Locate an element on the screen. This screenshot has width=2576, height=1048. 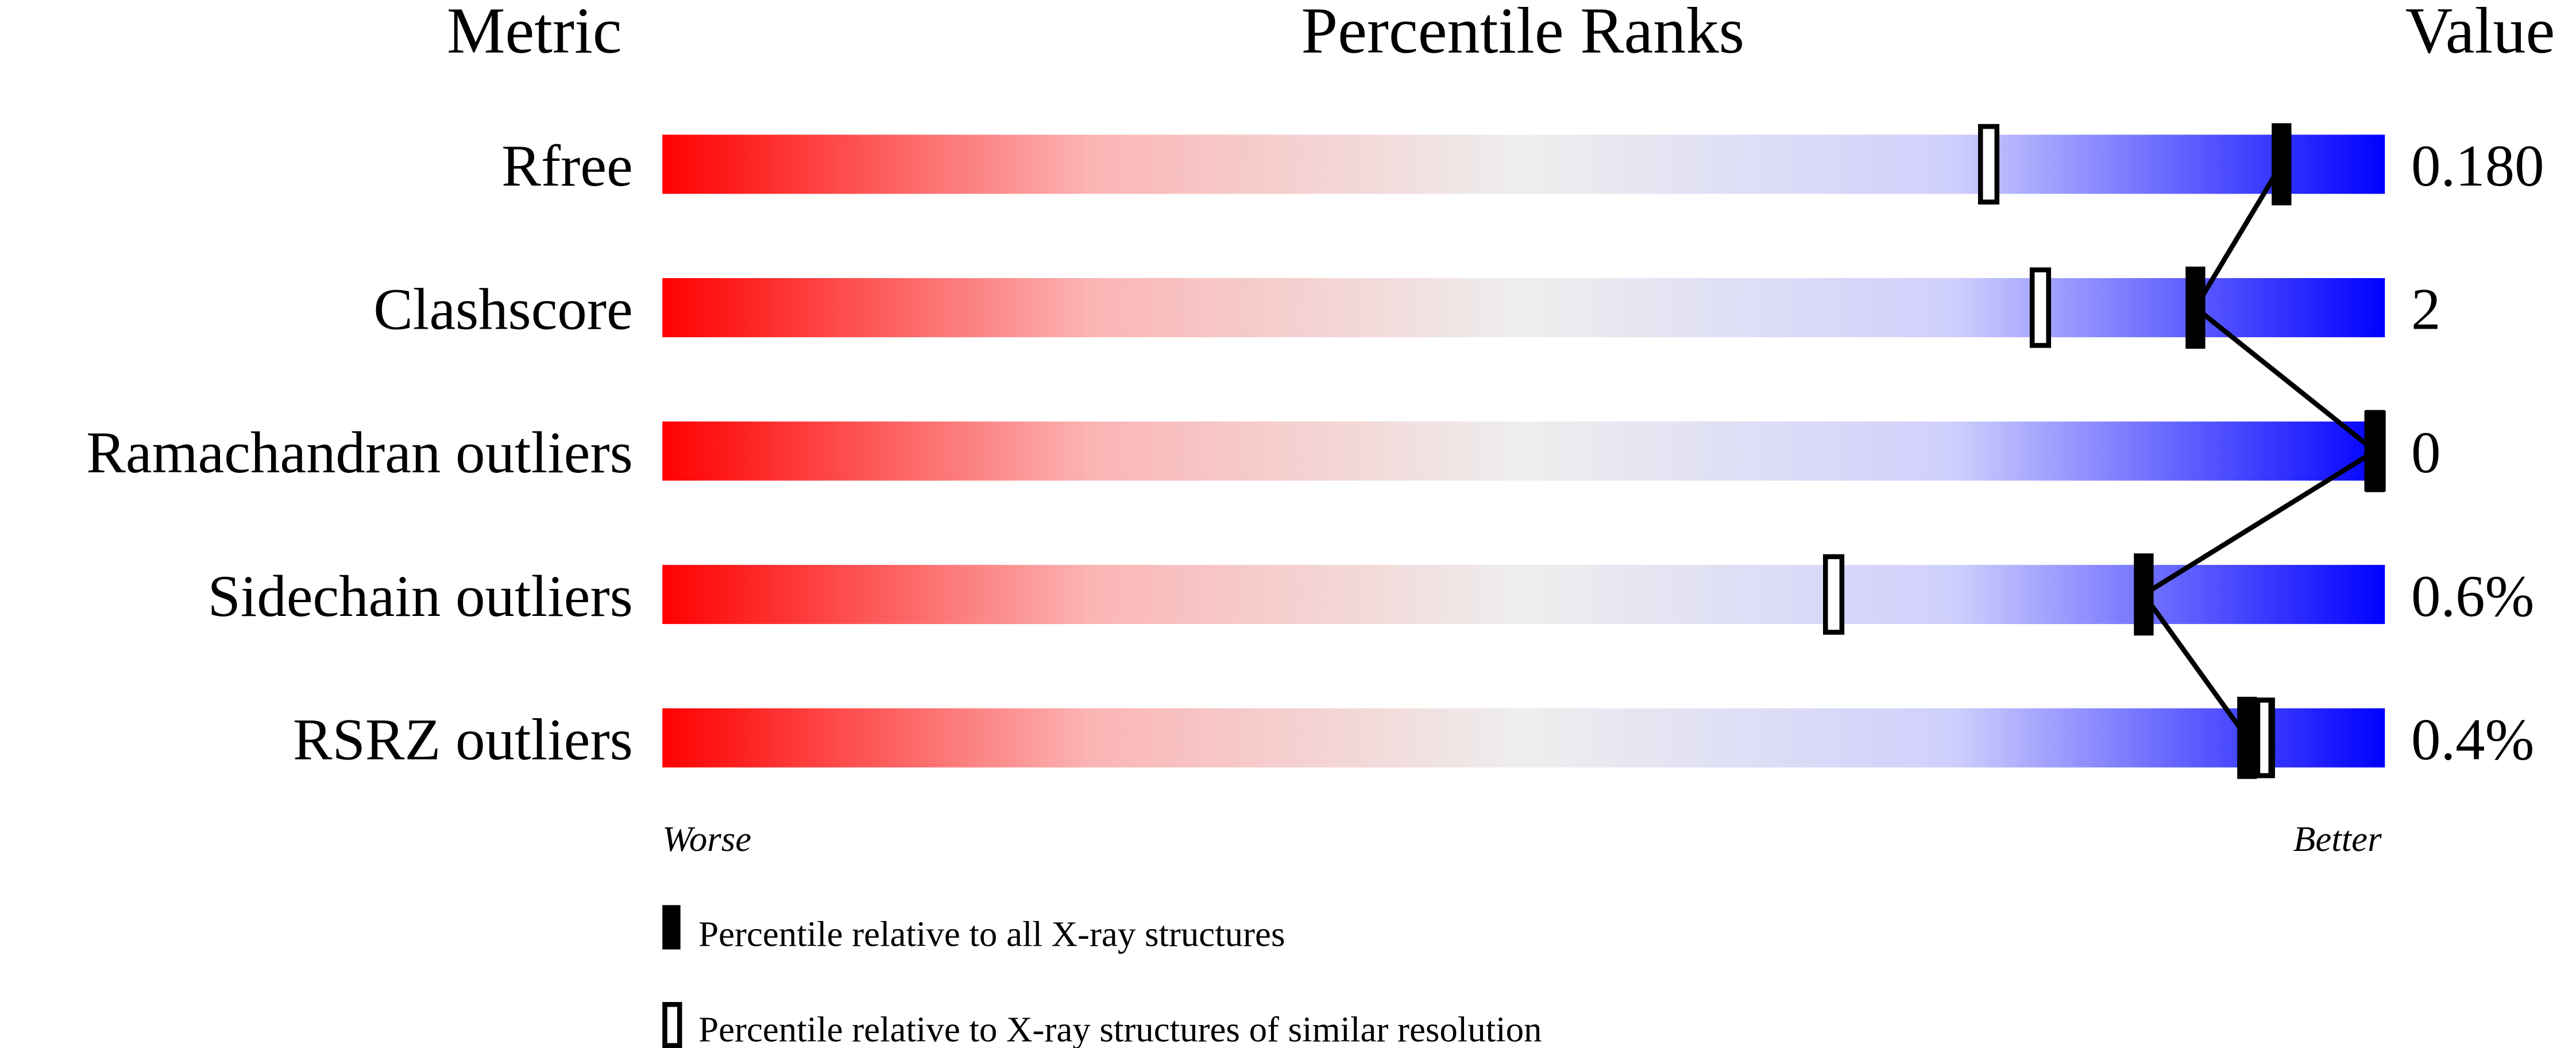
legend-filled-marker is located at coordinates (671, 927).